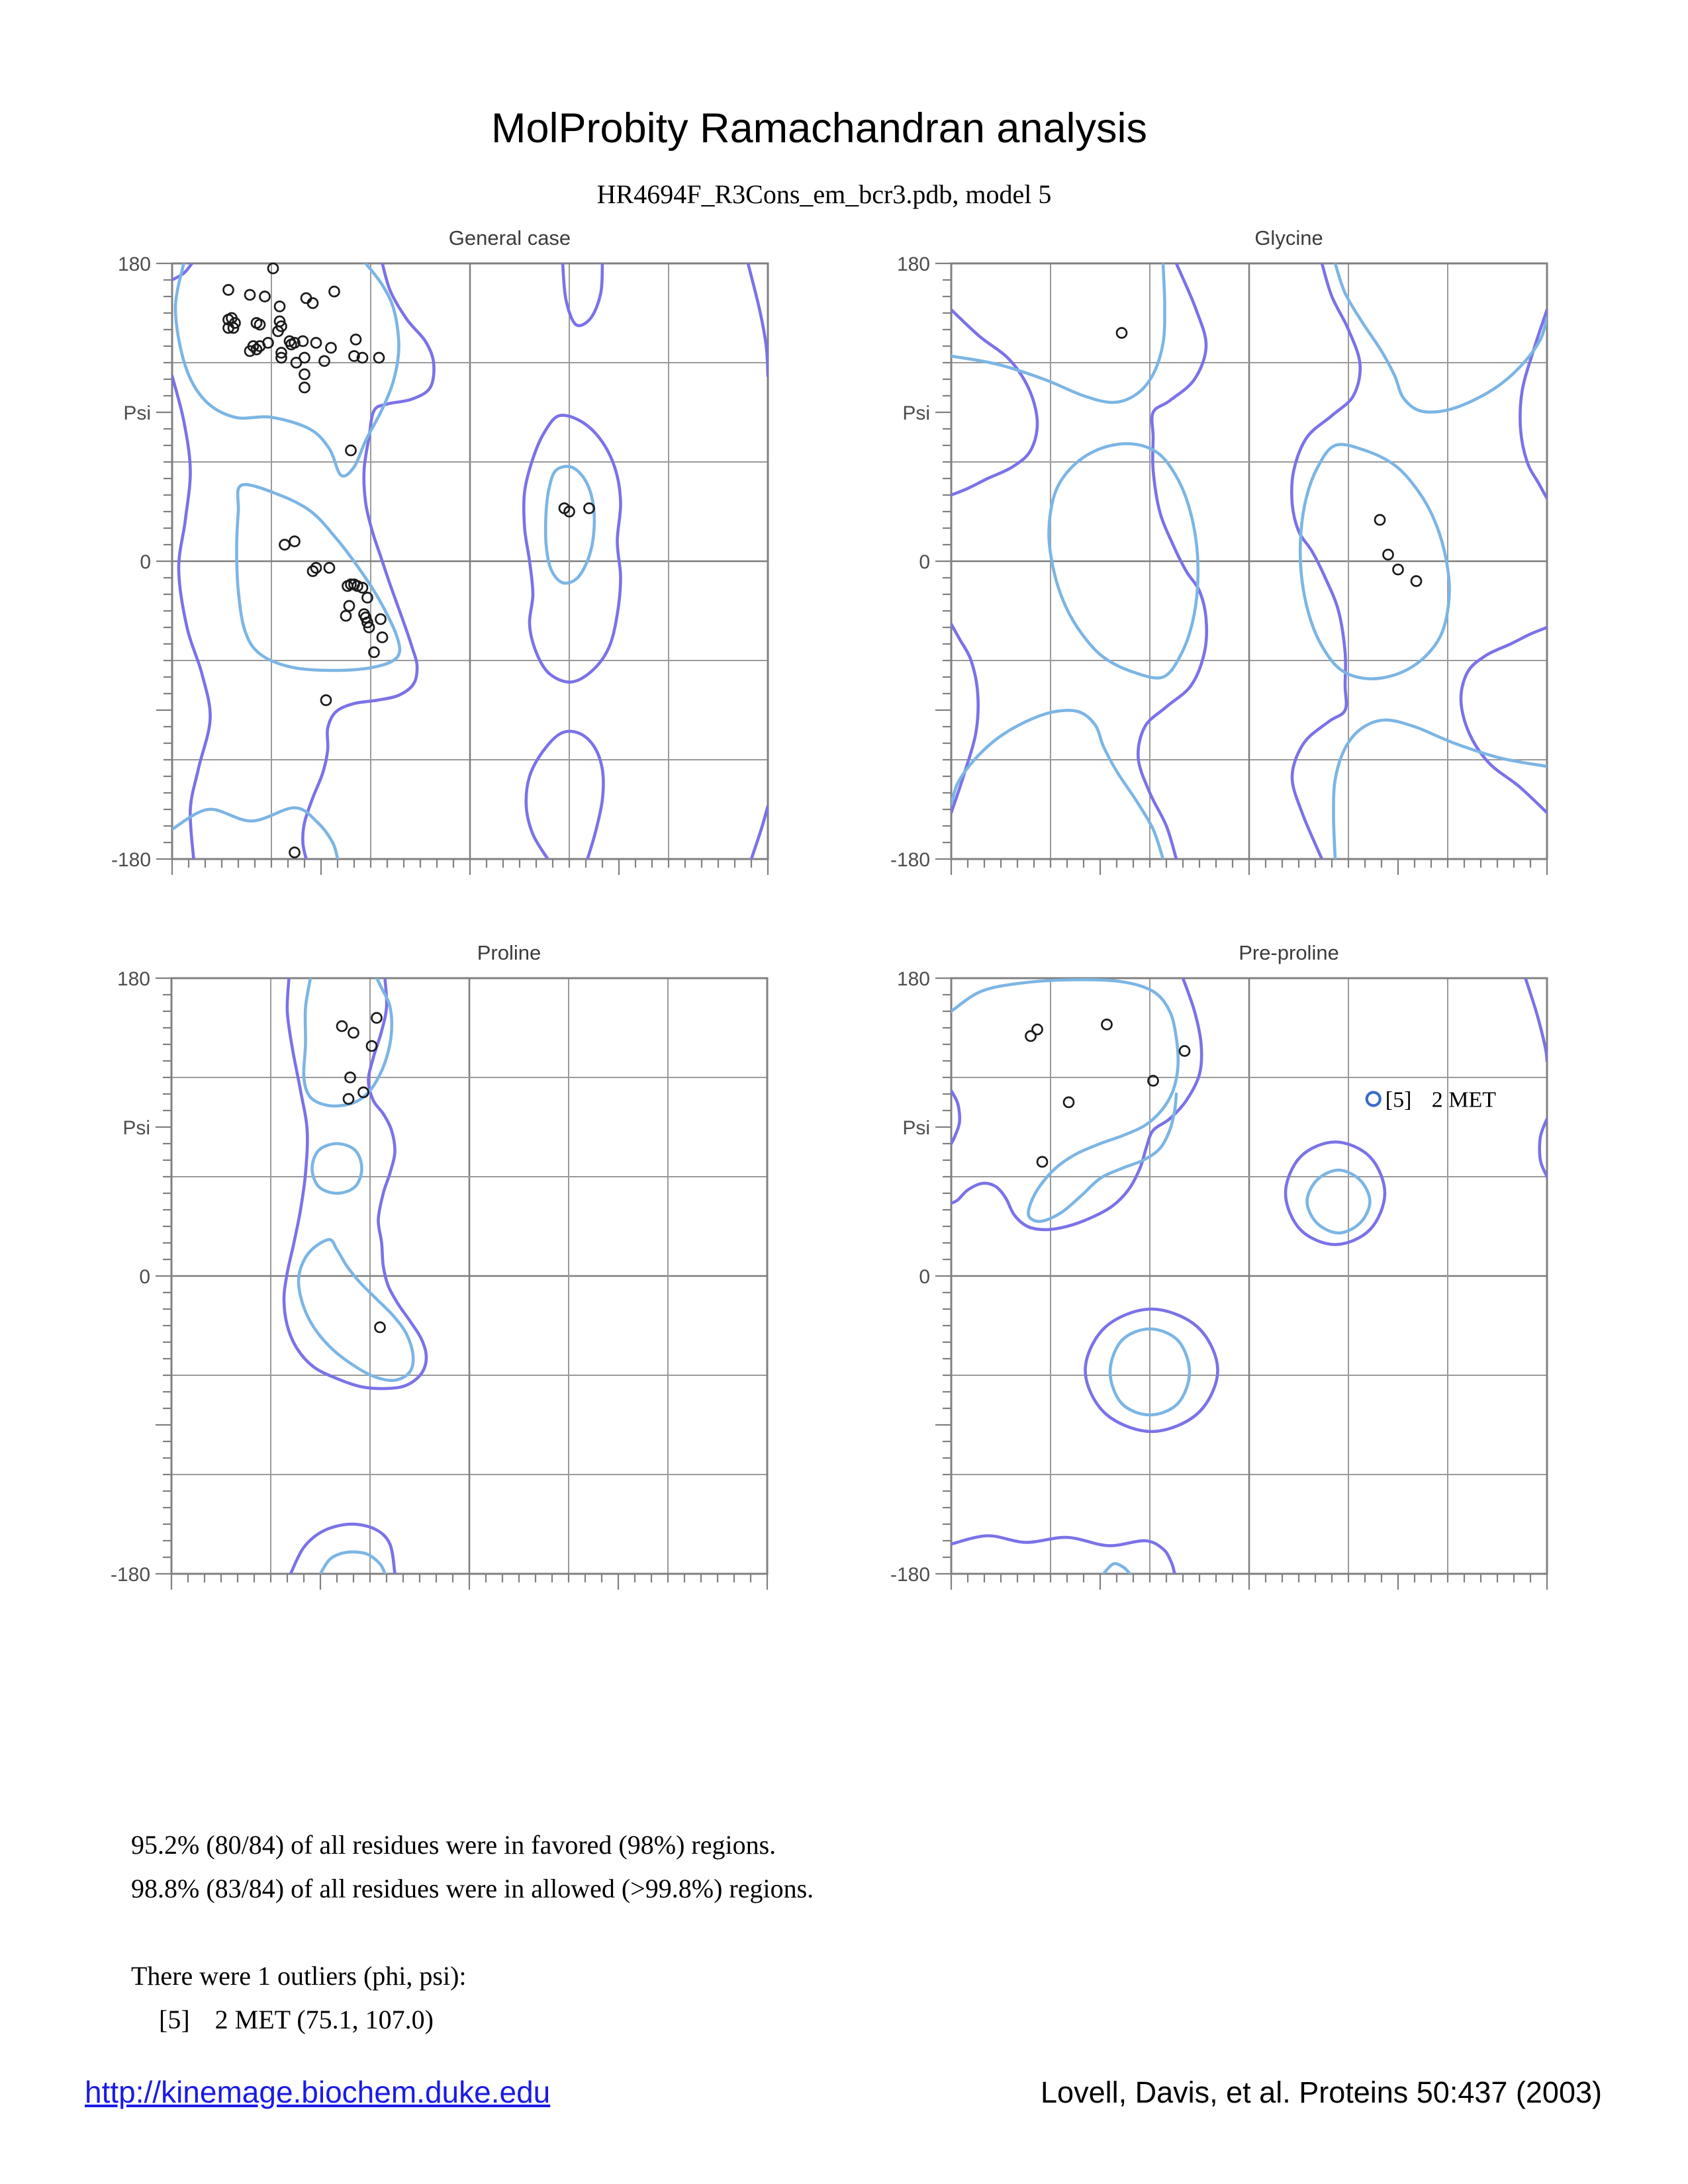 The height and width of the screenshot is (2184, 1688). What do you see at coordinates (318, 2092) in the screenshot?
I see `kinemage-link: http://kinemage.biochem.duke.edu` at bounding box center [318, 2092].